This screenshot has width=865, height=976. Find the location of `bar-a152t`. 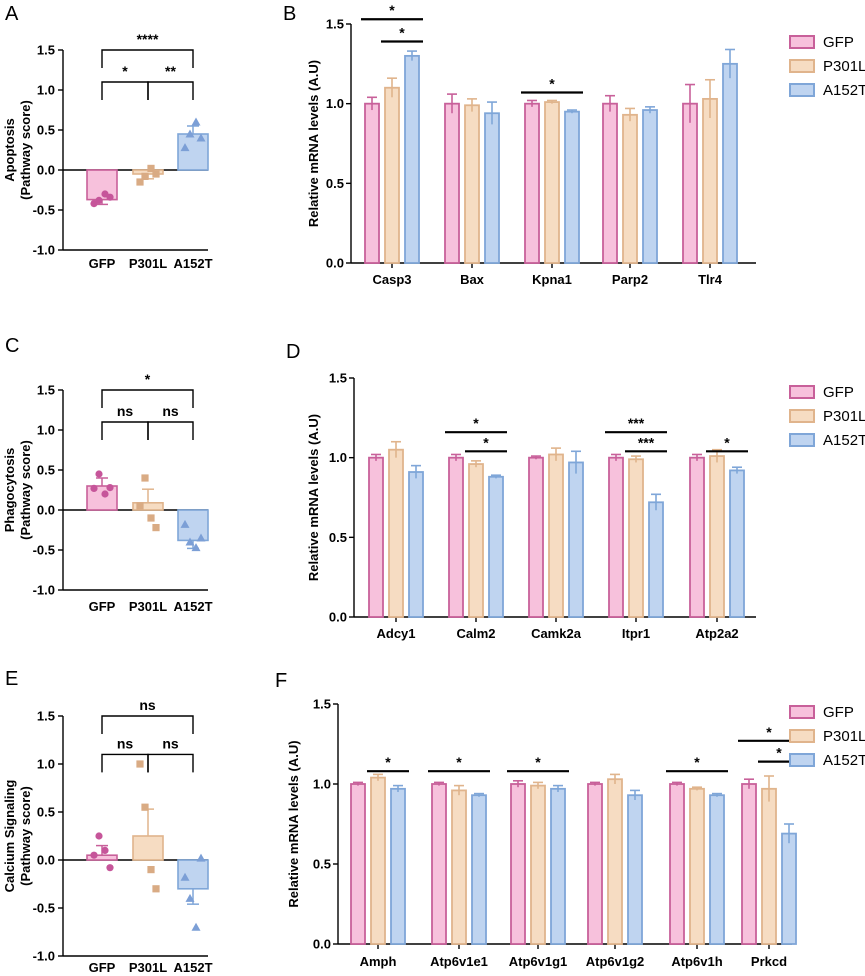

bar-a152t is located at coordinates (193, 874).